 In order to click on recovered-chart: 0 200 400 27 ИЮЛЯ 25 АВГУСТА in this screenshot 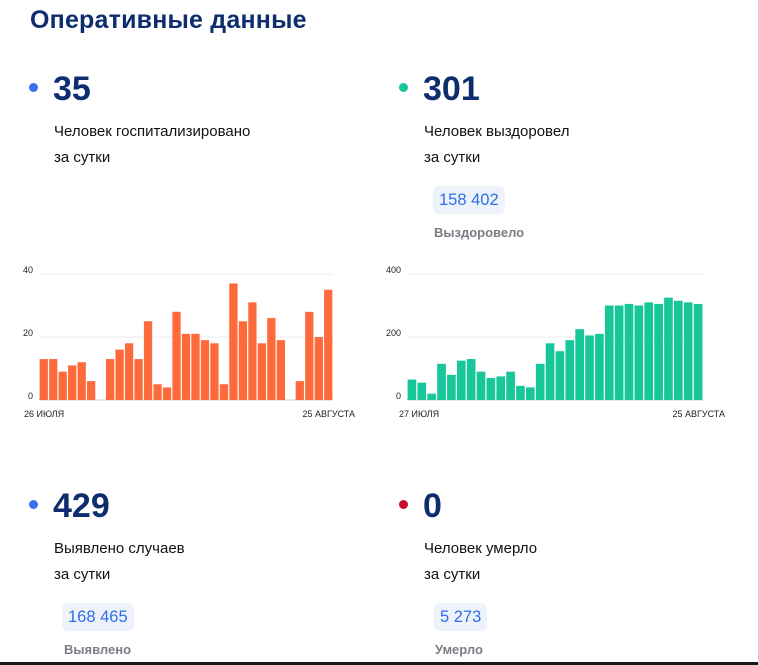, I will do `click(555, 342)`.